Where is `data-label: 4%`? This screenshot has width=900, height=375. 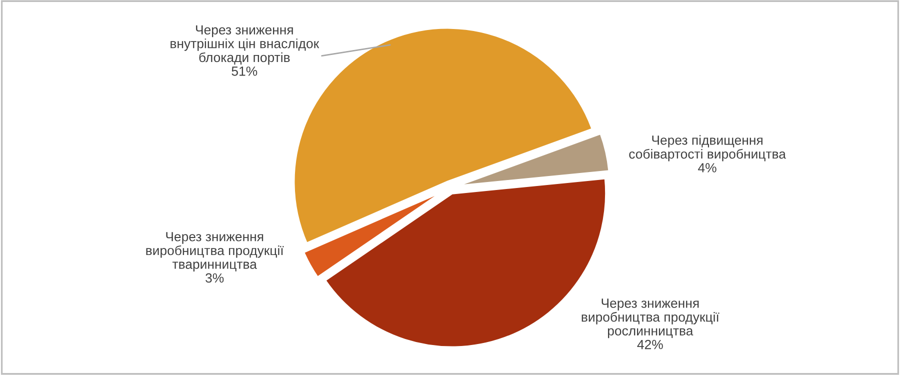 data-label: 4% is located at coordinates (707, 167).